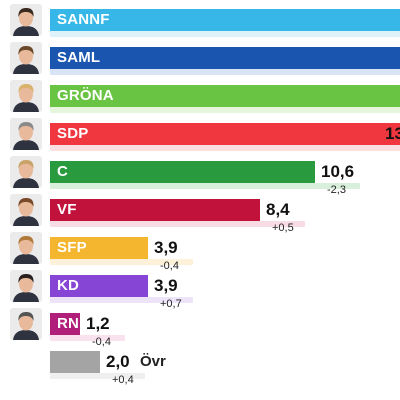 The width and height of the screenshot is (400, 400). Describe the element at coordinates (225, 134) in the screenshot. I see `bar-sdp` at that location.